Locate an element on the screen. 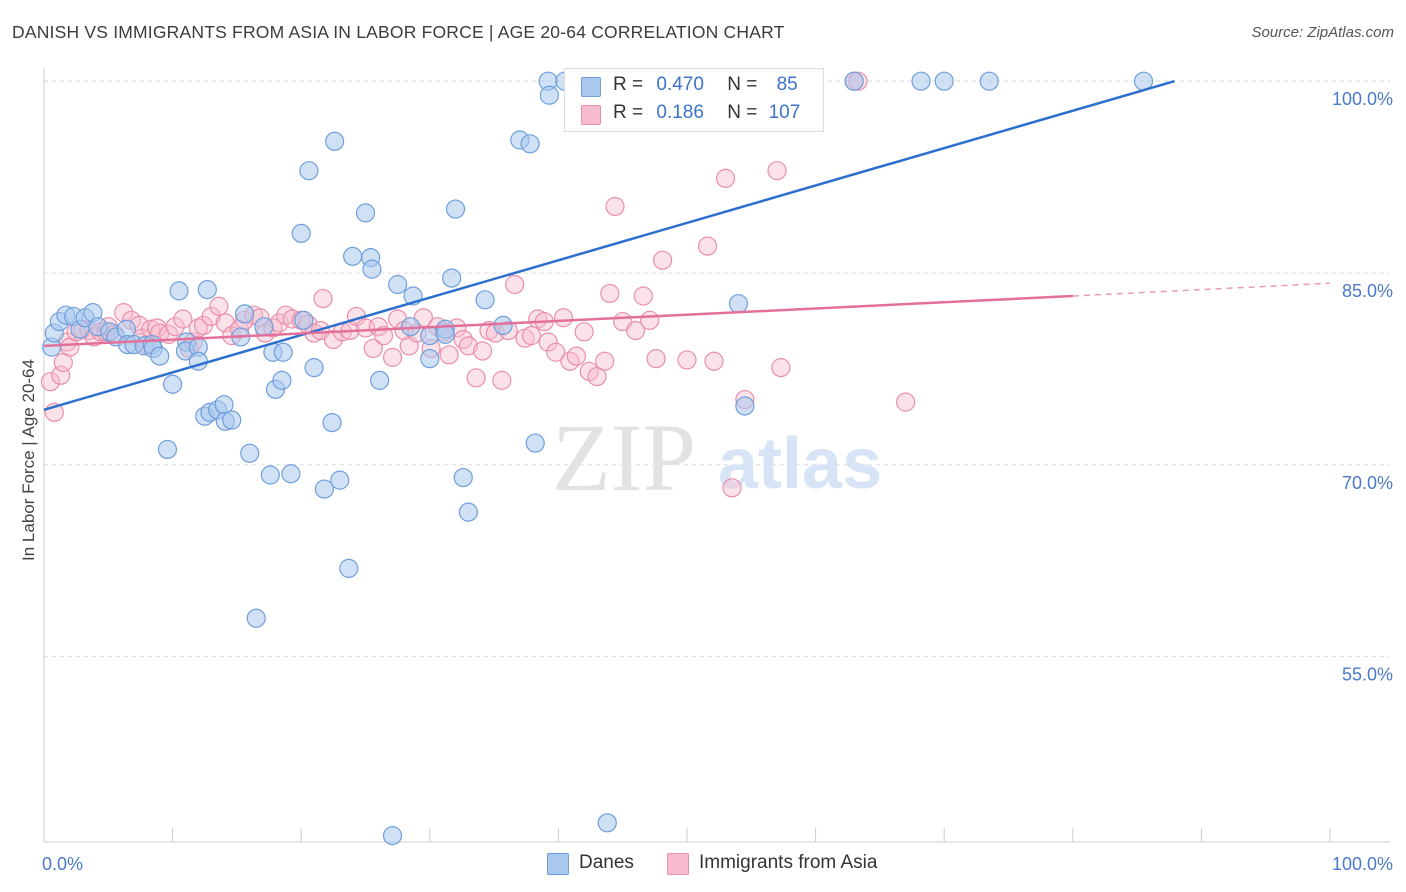 This screenshot has width=1406, height=892. source-label: Source: ZipAtlas.com is located at coordinates (1322, 32).